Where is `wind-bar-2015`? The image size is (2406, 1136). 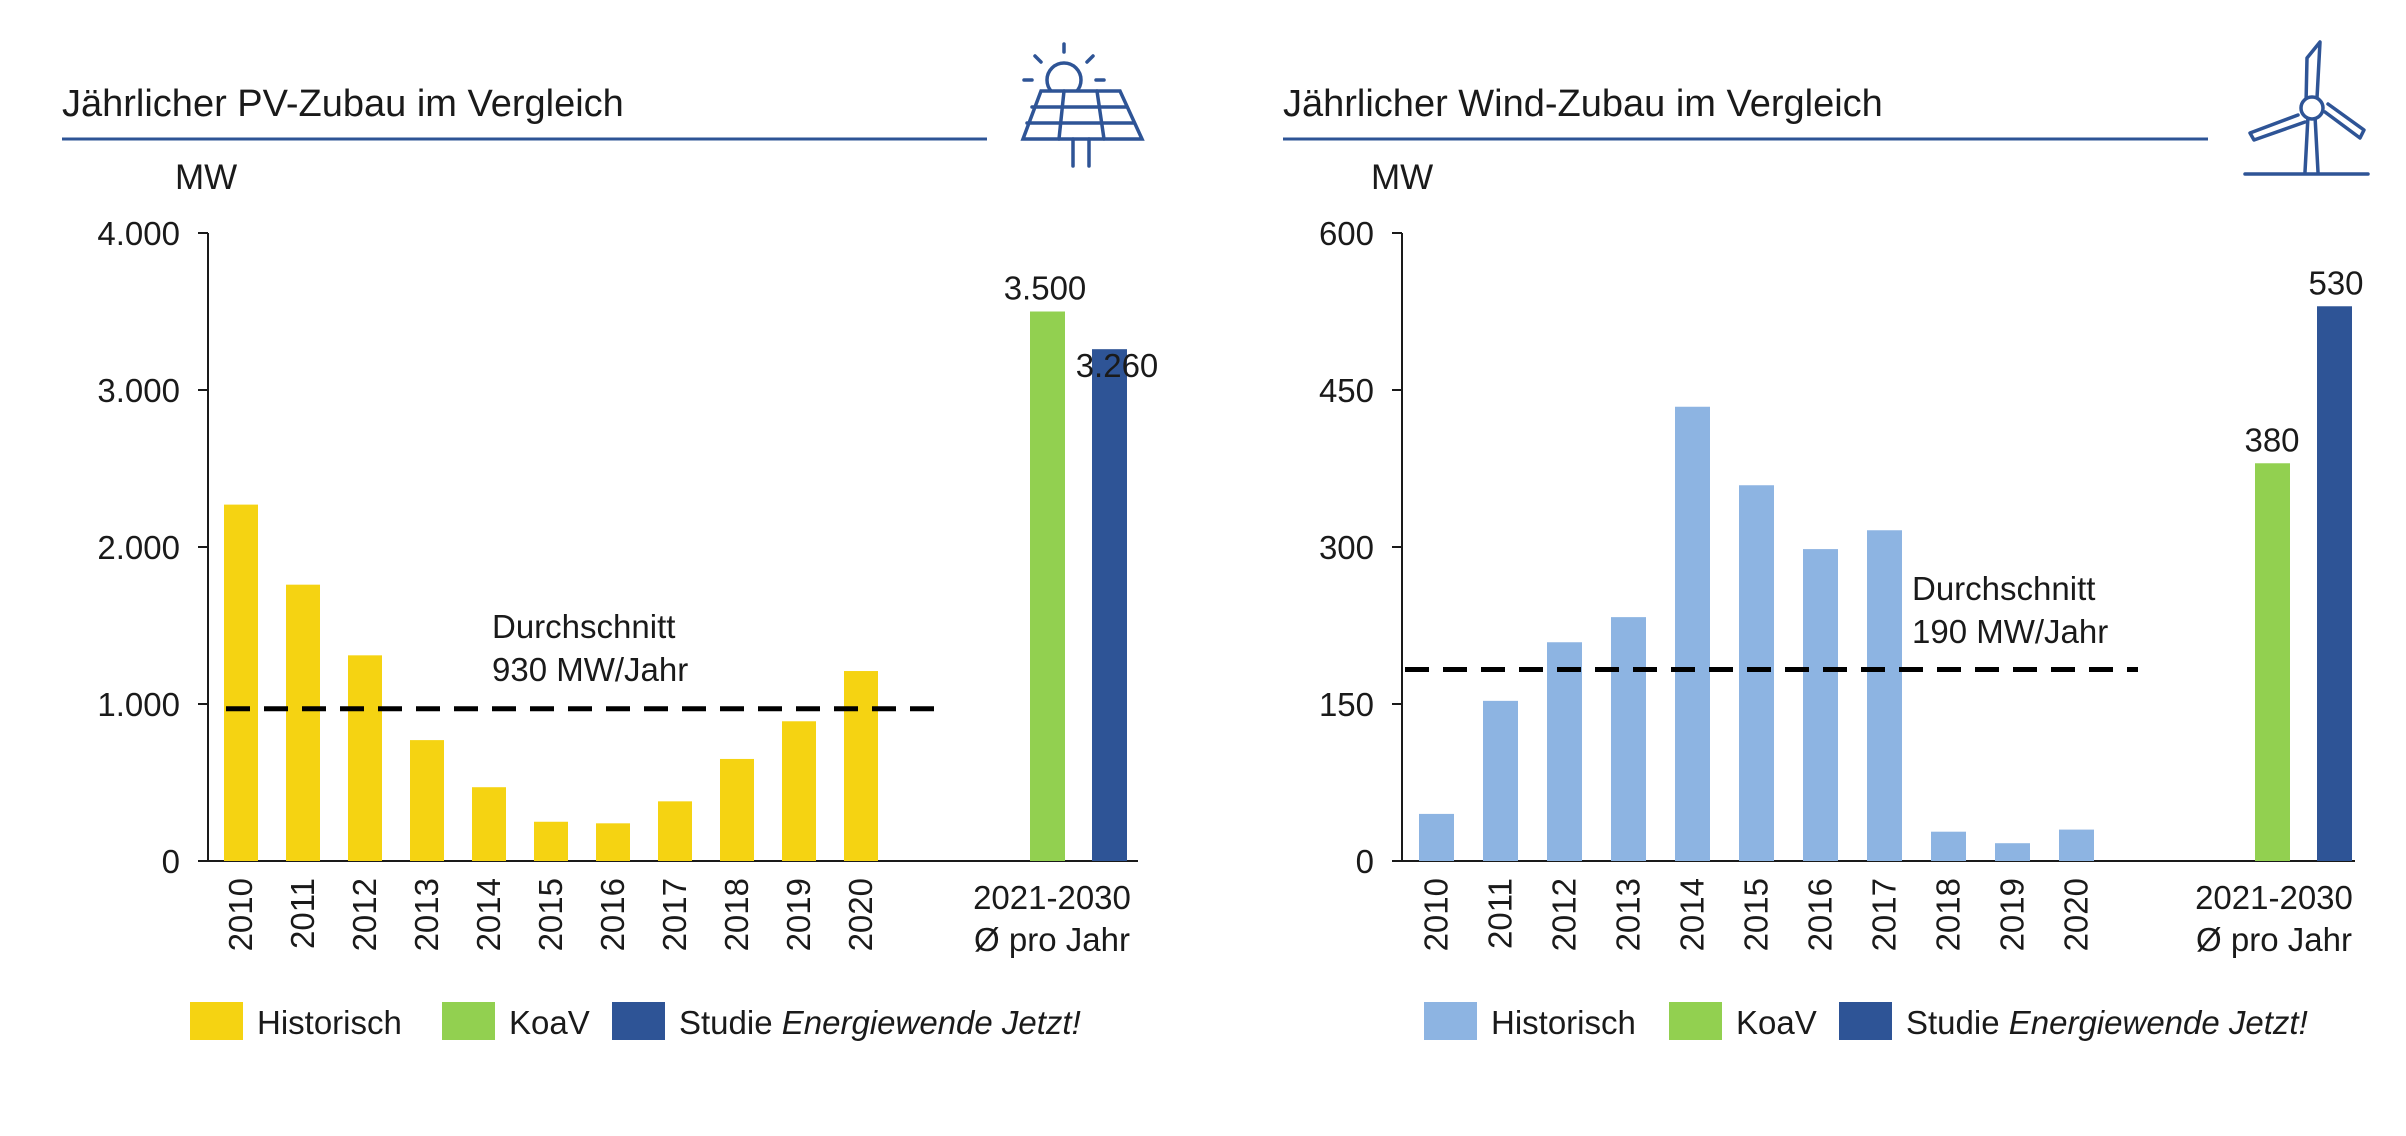 wind-bar-2015 is located at coordinates (1756, 673).